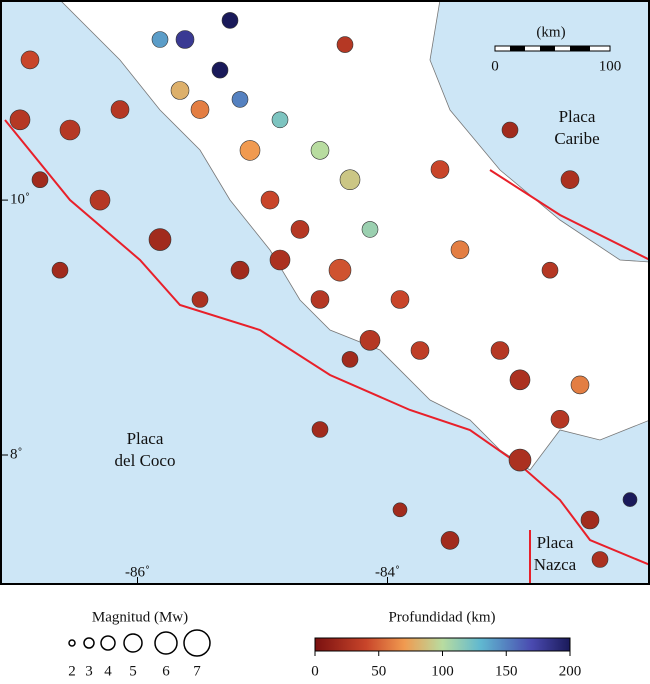 Image resolution: width=650 pixels, height=684 pixels. Describe the element at coordinates (569, 215) in the screenshot. I see `fault` at that location.